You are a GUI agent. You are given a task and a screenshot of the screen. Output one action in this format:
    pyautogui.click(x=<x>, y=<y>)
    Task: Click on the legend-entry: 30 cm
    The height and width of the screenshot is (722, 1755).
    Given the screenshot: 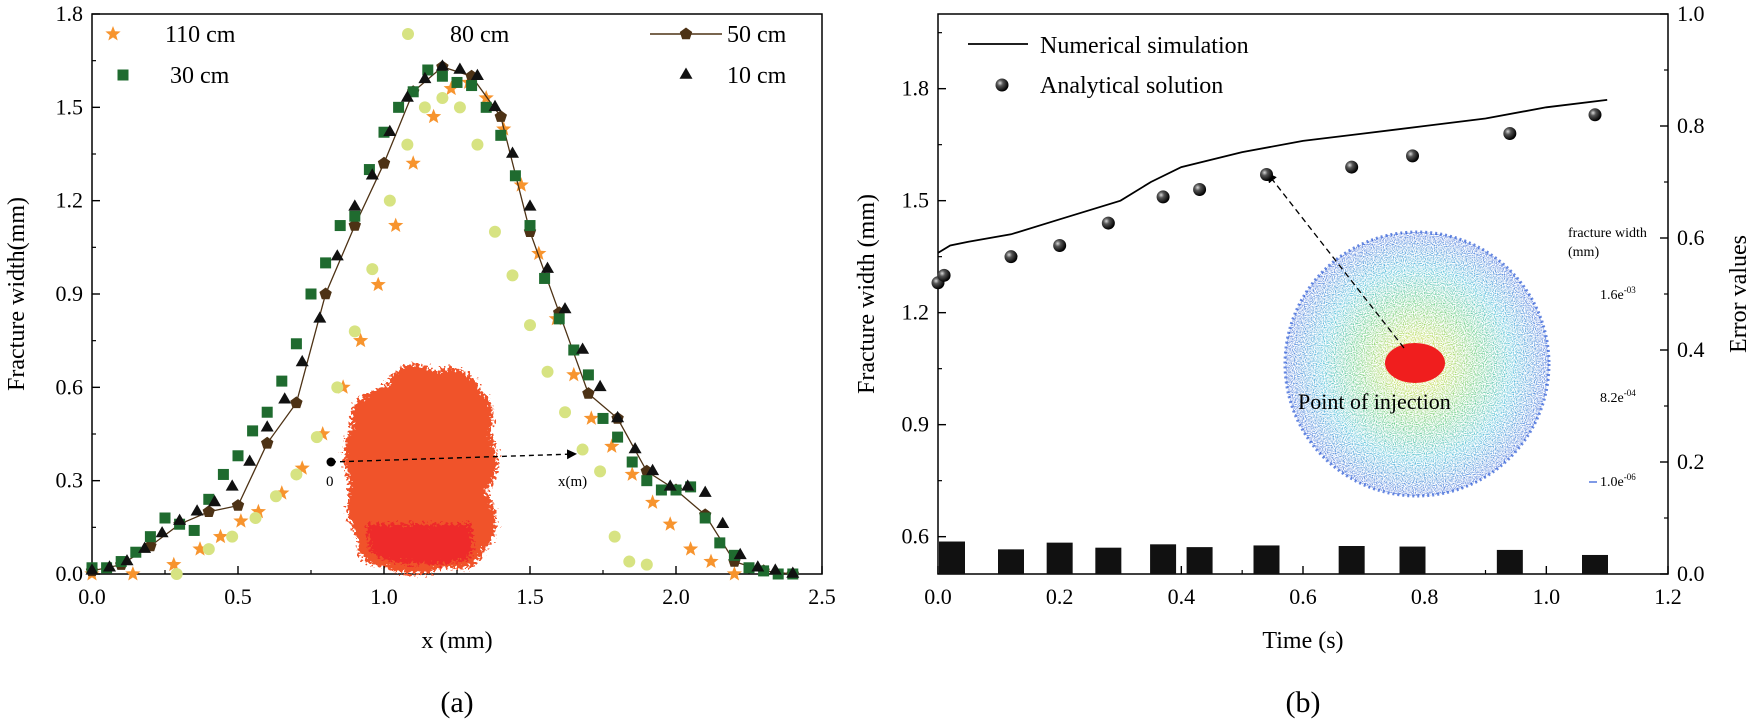 What is the action you would take?
    pyautogui.click(x=173, y=76)
    